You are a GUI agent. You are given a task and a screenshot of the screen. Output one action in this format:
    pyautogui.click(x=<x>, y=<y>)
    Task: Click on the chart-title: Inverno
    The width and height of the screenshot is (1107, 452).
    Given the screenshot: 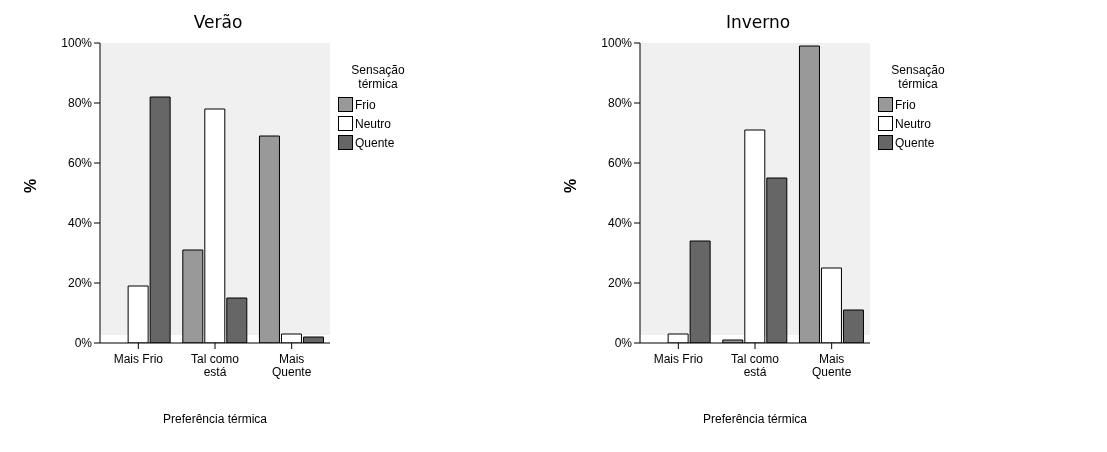 What is the action you would take?
    pyautogui.click(x=758, y=22)
    